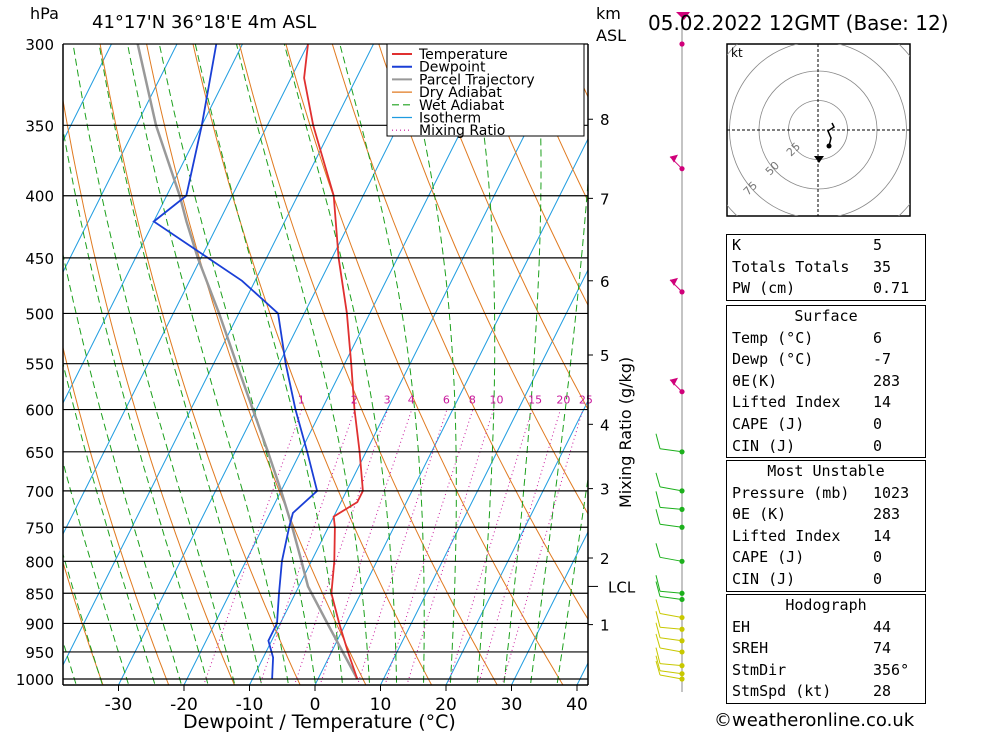 The width and height of the screenshot is (1000, 733). Describe the element at coordinates (622, 587) in the screenshot. I see `lcl-label: LCL` at that location.